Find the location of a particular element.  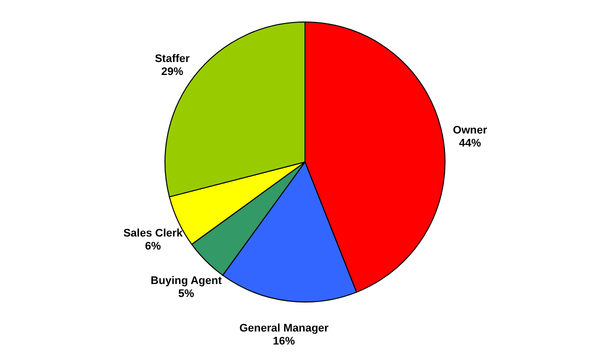

slice-label: General Manager is located at coordinates (284, 328).